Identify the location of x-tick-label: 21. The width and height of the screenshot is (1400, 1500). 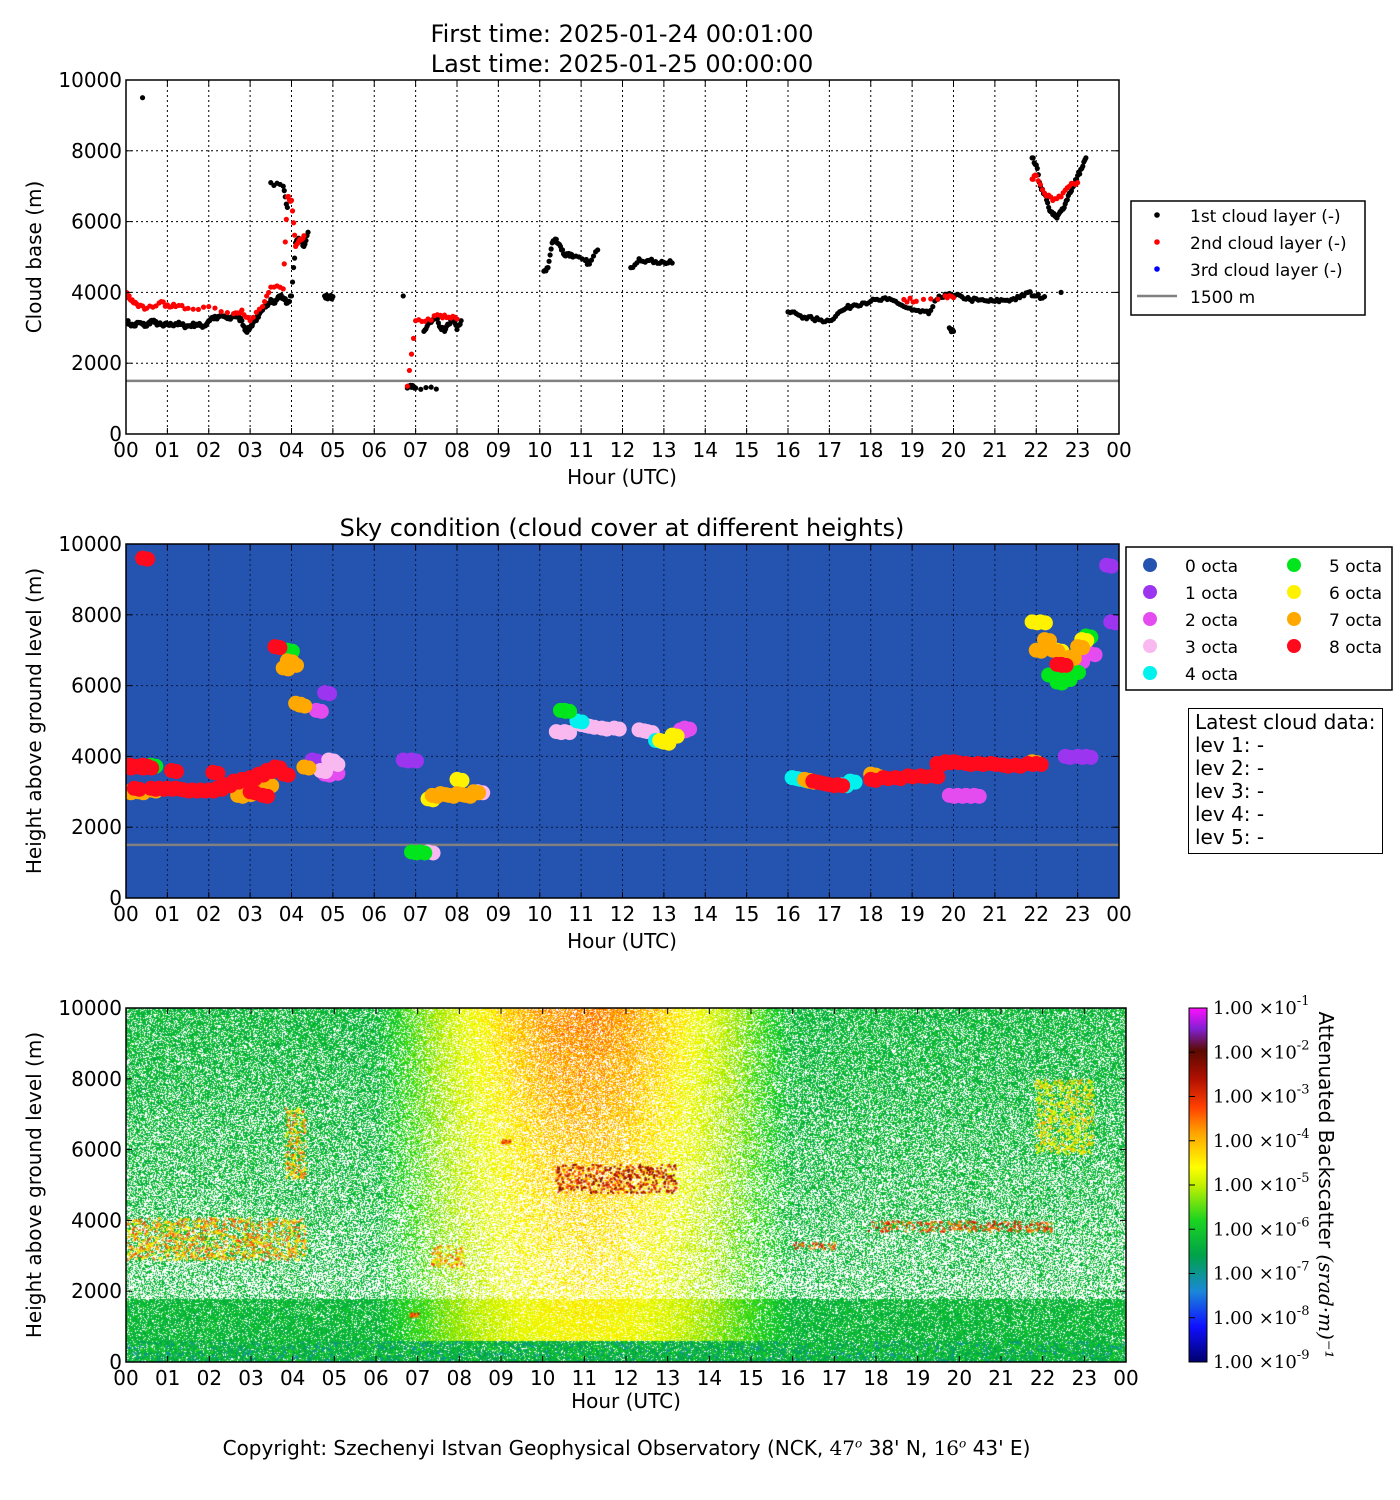
(1000, 1378).